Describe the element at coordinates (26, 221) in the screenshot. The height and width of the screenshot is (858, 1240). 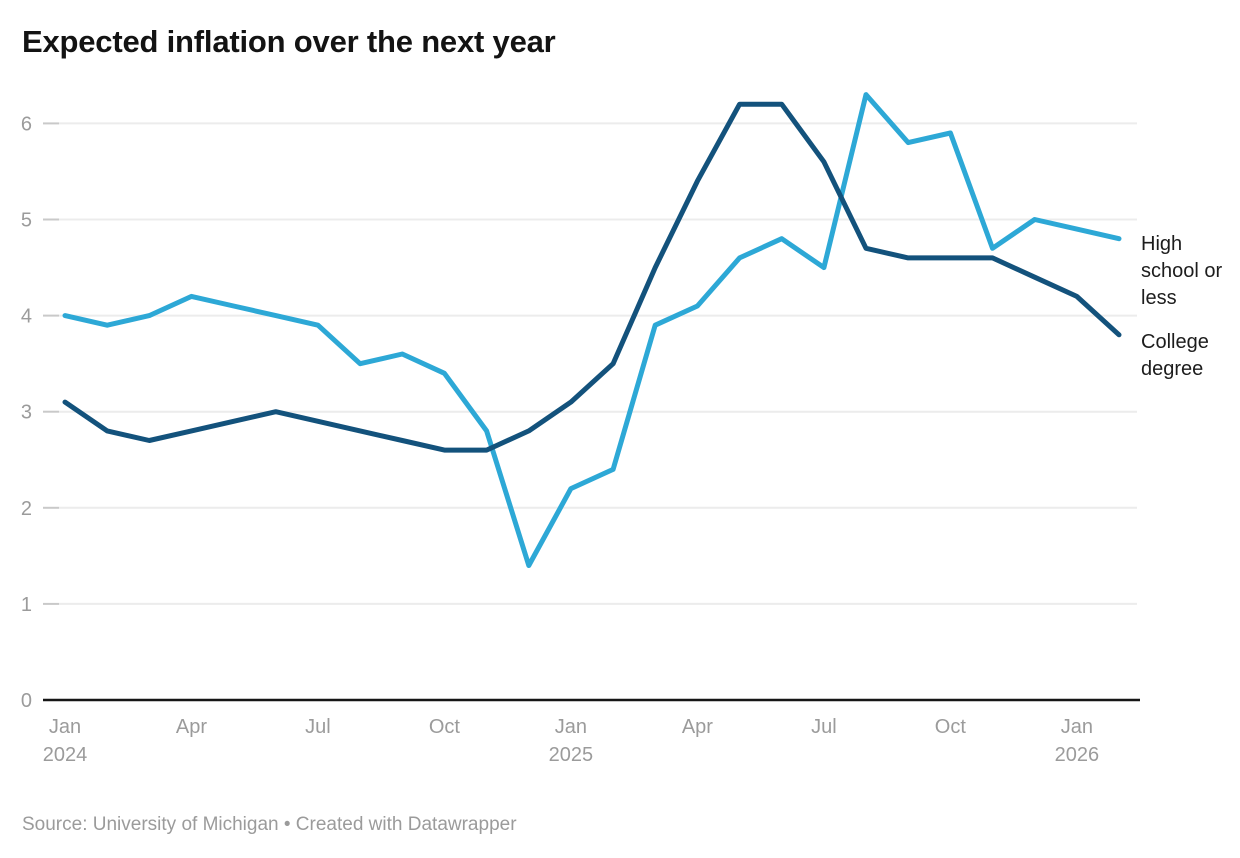
I see `y-axis-label-5: 5` at that location.